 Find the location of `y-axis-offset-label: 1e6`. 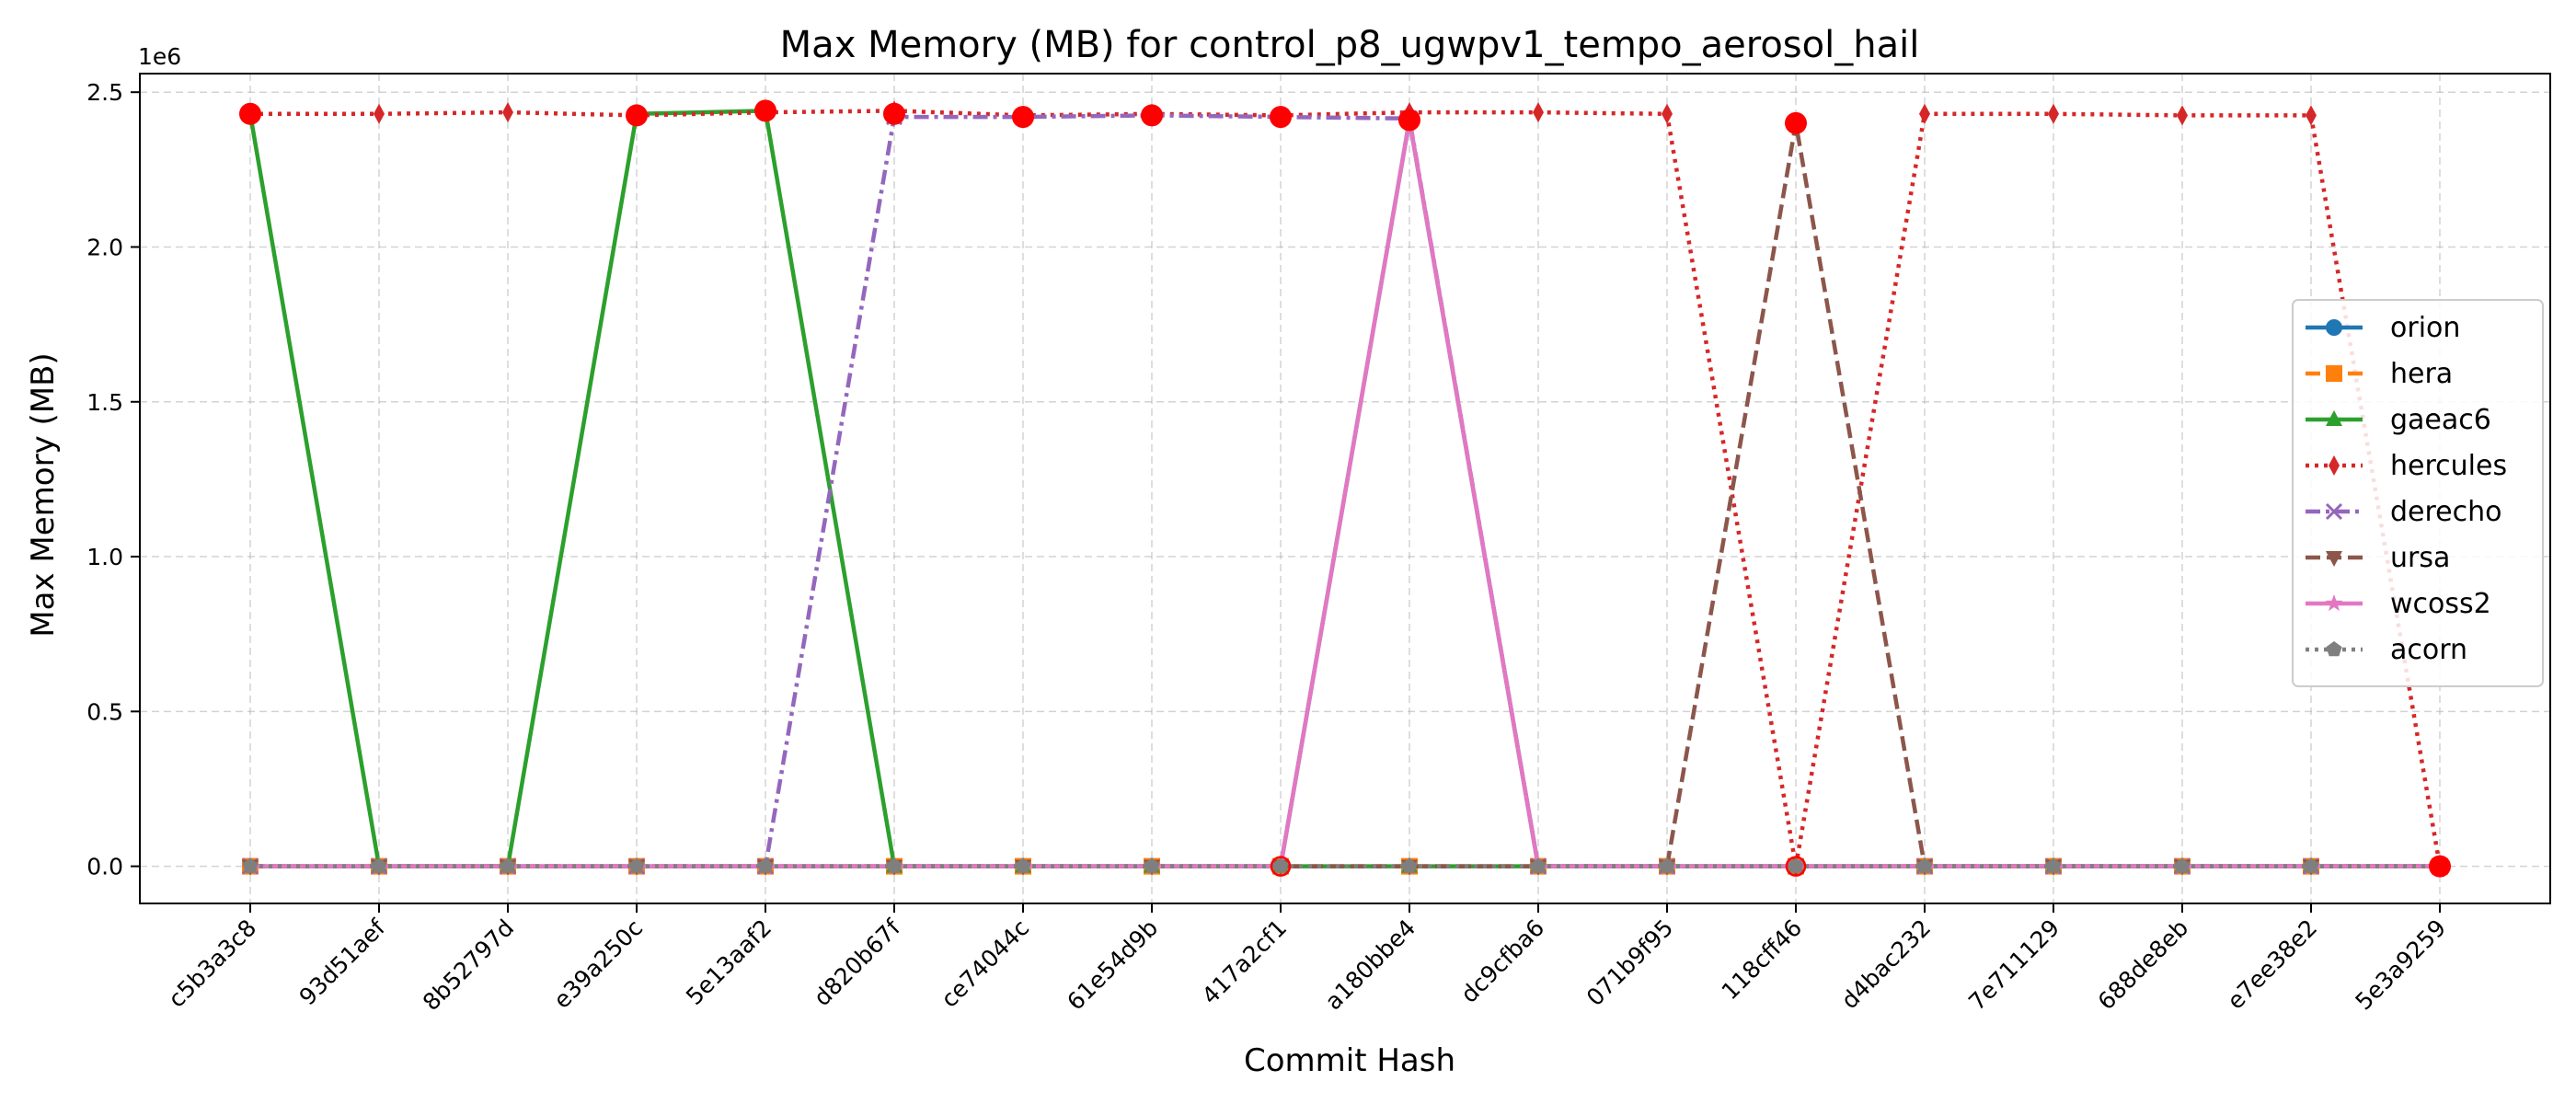

y-axis-offset-label: 1e6 is located at coordinates (159, 56).